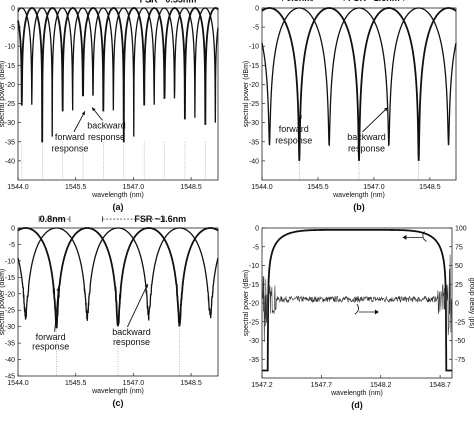 The width and height of the screenshot is (474, 428). I want to click on series-backward, so click(118, 274).